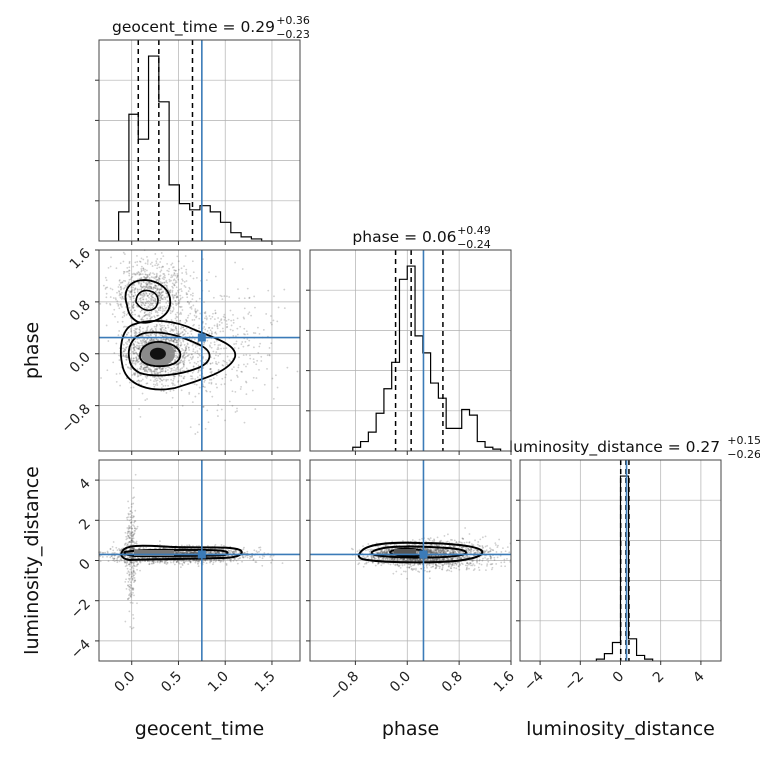 This screenshot has width=760, height=760. Describe the element at coordinates (81, 649) in the screenshot. I see `y-tick-label: −4` at that location.